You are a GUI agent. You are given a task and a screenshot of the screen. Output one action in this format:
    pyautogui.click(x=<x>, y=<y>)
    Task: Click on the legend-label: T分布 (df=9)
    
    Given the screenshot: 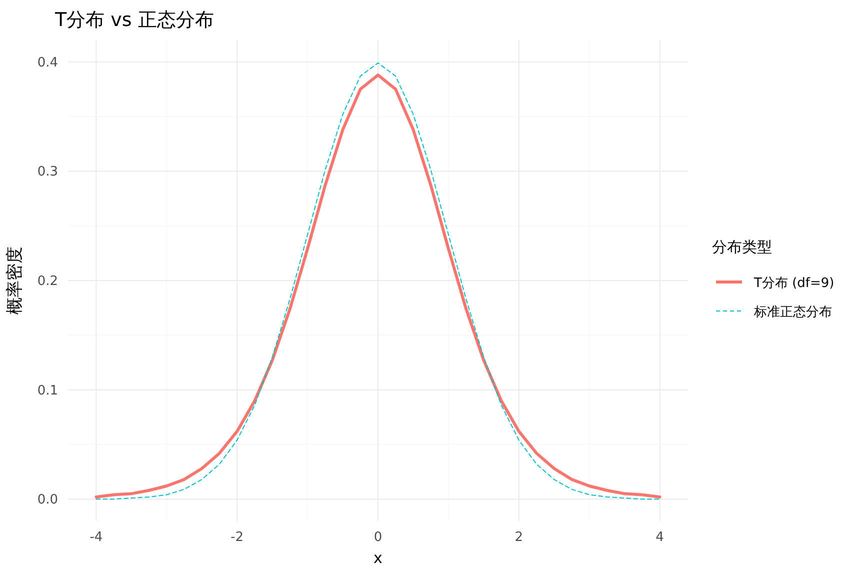 What is the action you would take?
    pyautogui.click(x=793, y=283)
    